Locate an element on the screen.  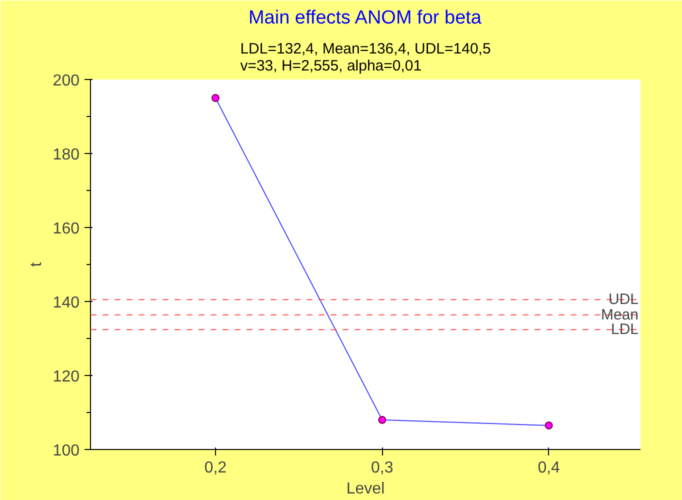
y-tick-label: 180 is located at coordinates (66, 155).